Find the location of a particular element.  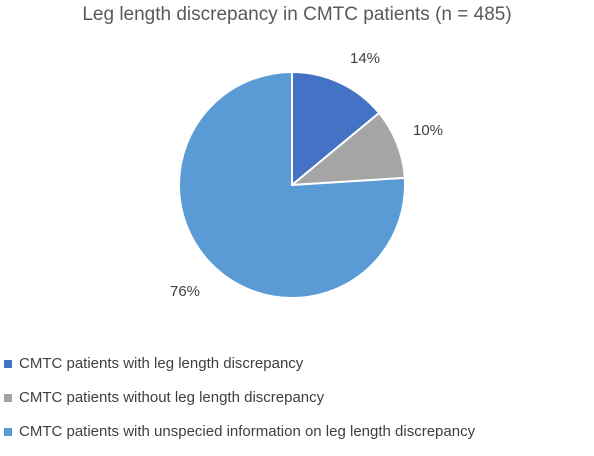

slice-data-label: 76% is located at coordinates (185, 291).